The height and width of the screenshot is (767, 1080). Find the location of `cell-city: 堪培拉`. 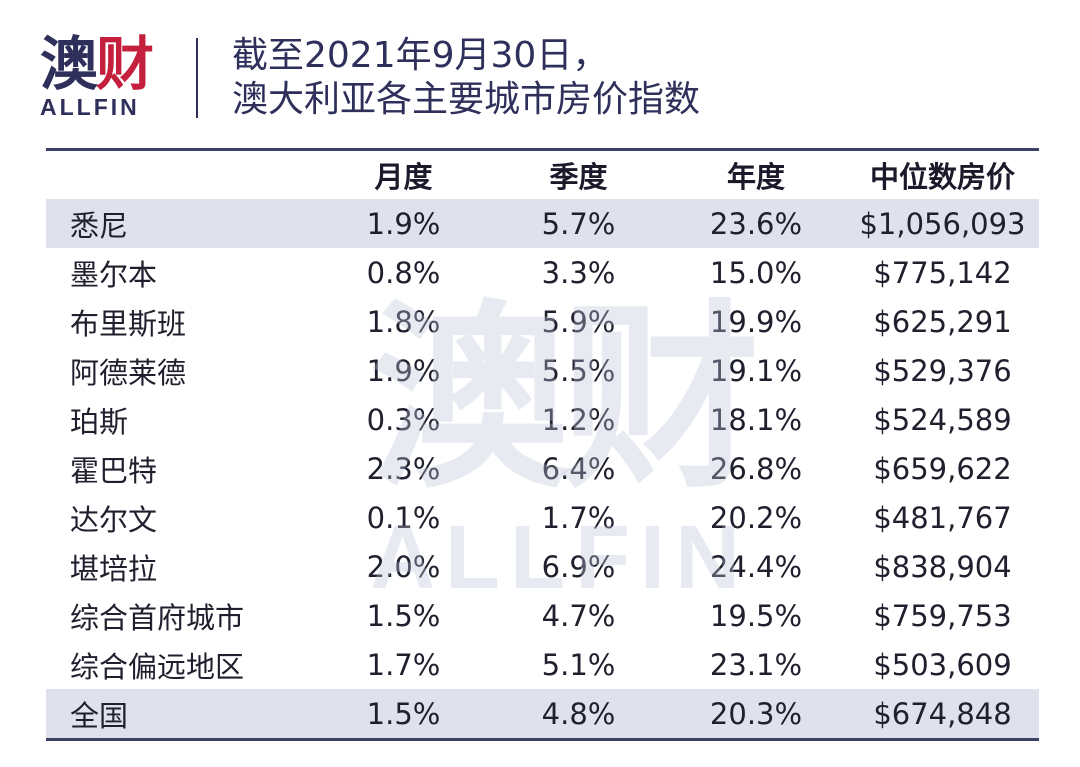

cell-city: 堪培拉 is located at coordinates (114, 568).